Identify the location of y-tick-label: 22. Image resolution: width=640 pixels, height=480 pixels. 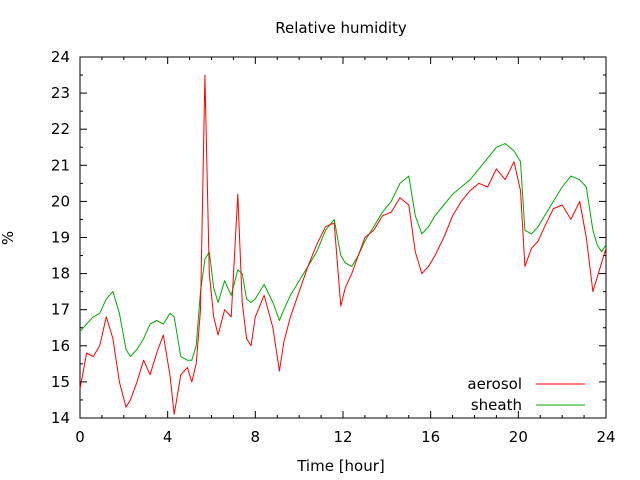
(60, 129).